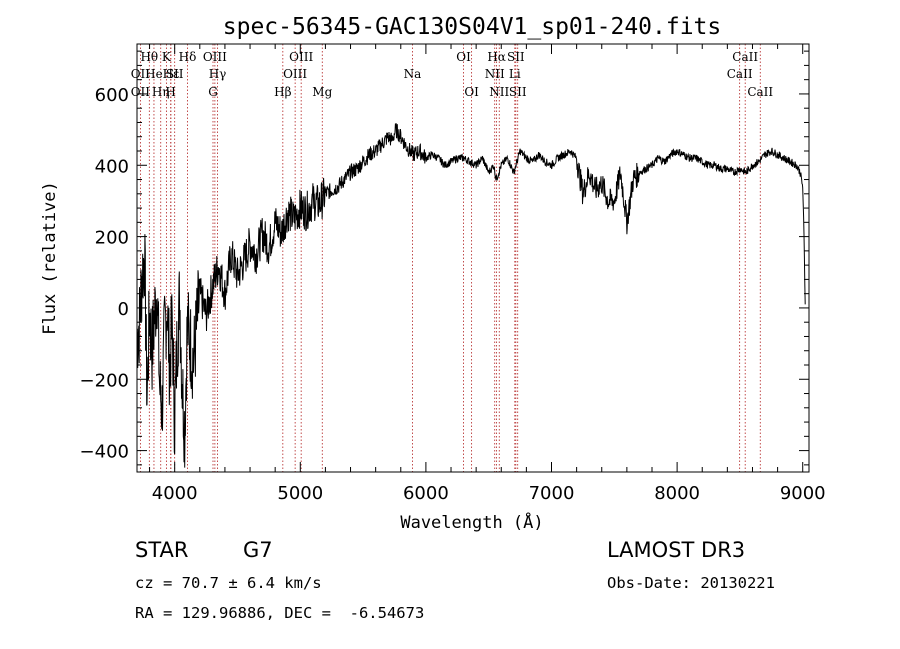  What do you see at coordinates (112, 95) in the screenshot?
I see `y-tick-label-5: 600` at bounding box center [112, 95].